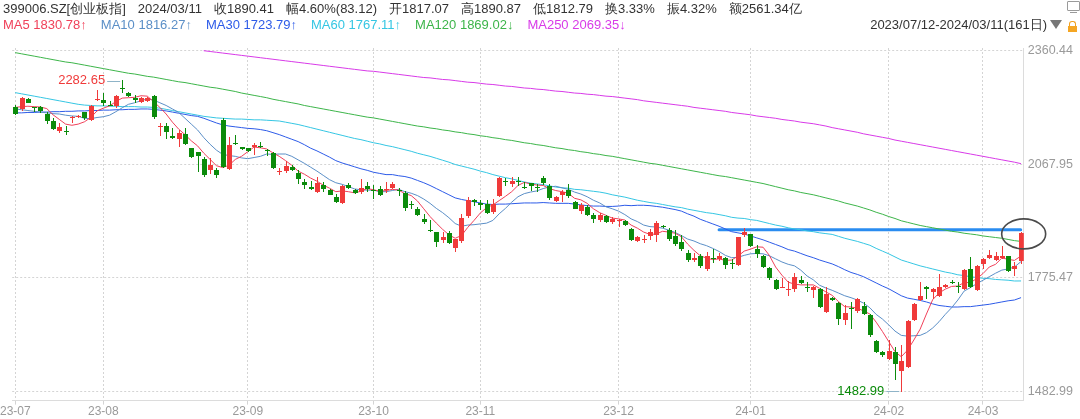 This screenshot has height=419, width=1080. I want to click on text: 1482.99, so click(861, 390).